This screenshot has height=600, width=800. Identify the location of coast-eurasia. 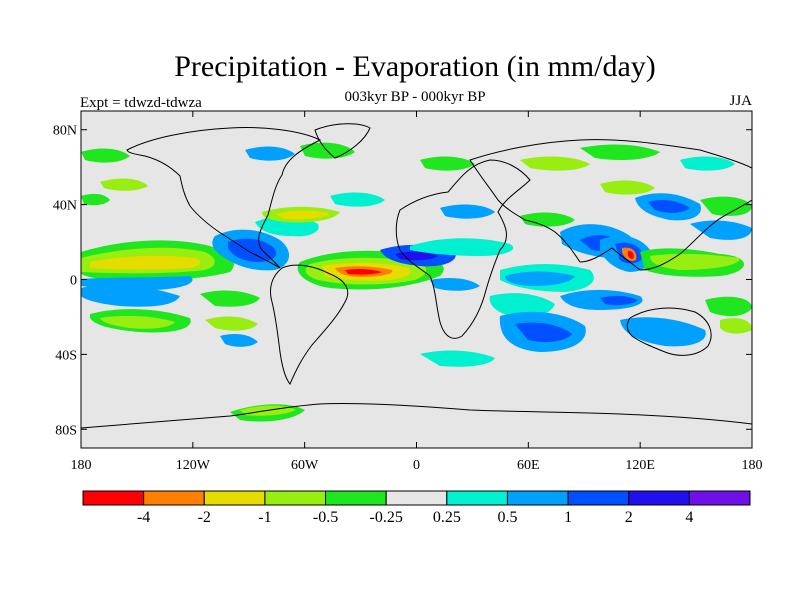
(610, 205).